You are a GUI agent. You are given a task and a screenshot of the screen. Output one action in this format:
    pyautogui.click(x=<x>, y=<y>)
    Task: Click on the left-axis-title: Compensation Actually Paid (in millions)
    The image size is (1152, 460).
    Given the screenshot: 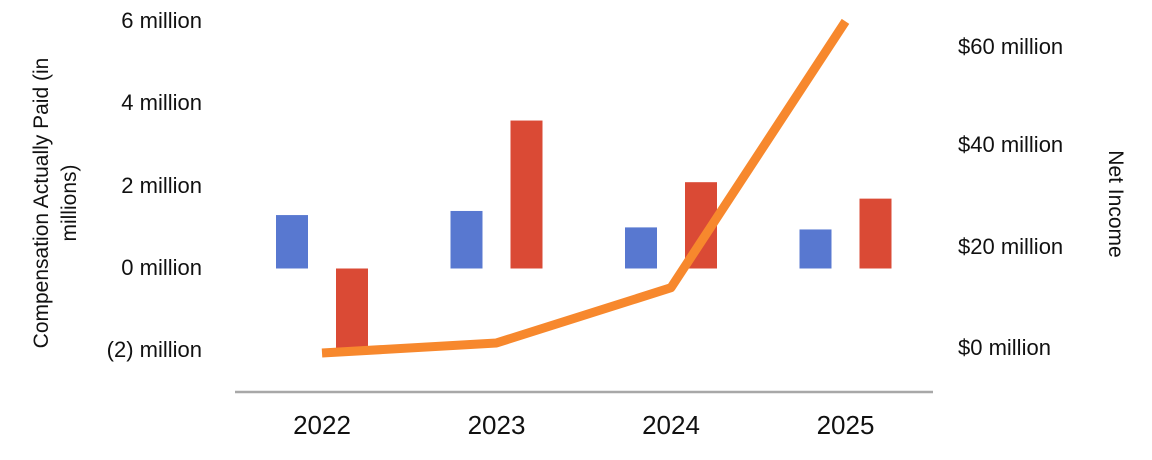 What is the action you would take?
    pyautogui.click(x=55, y=203)
    